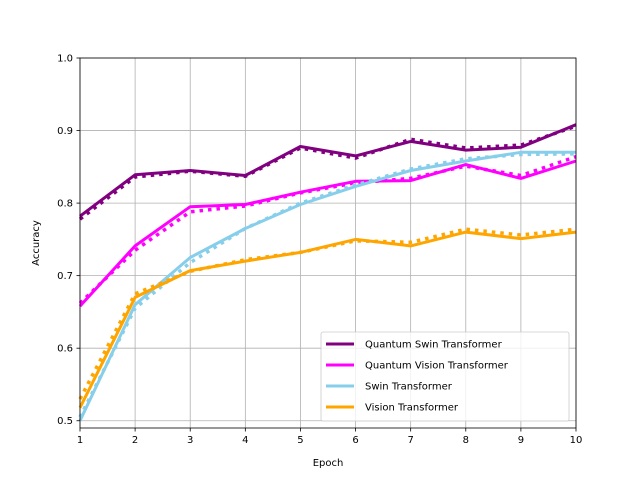  What do you see at coordinates (355, 440) in the screenshot?
I see `x-tick-label: 6` at bounding box center [355, 440].